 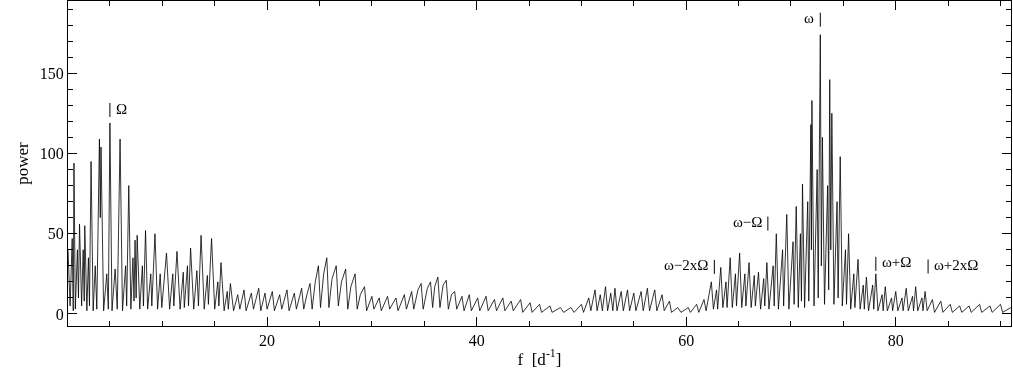 What do you see at coordinates (51, 154) in the screenshot?
I see `y-tick-label: 100` at bounding box center [51, 154].